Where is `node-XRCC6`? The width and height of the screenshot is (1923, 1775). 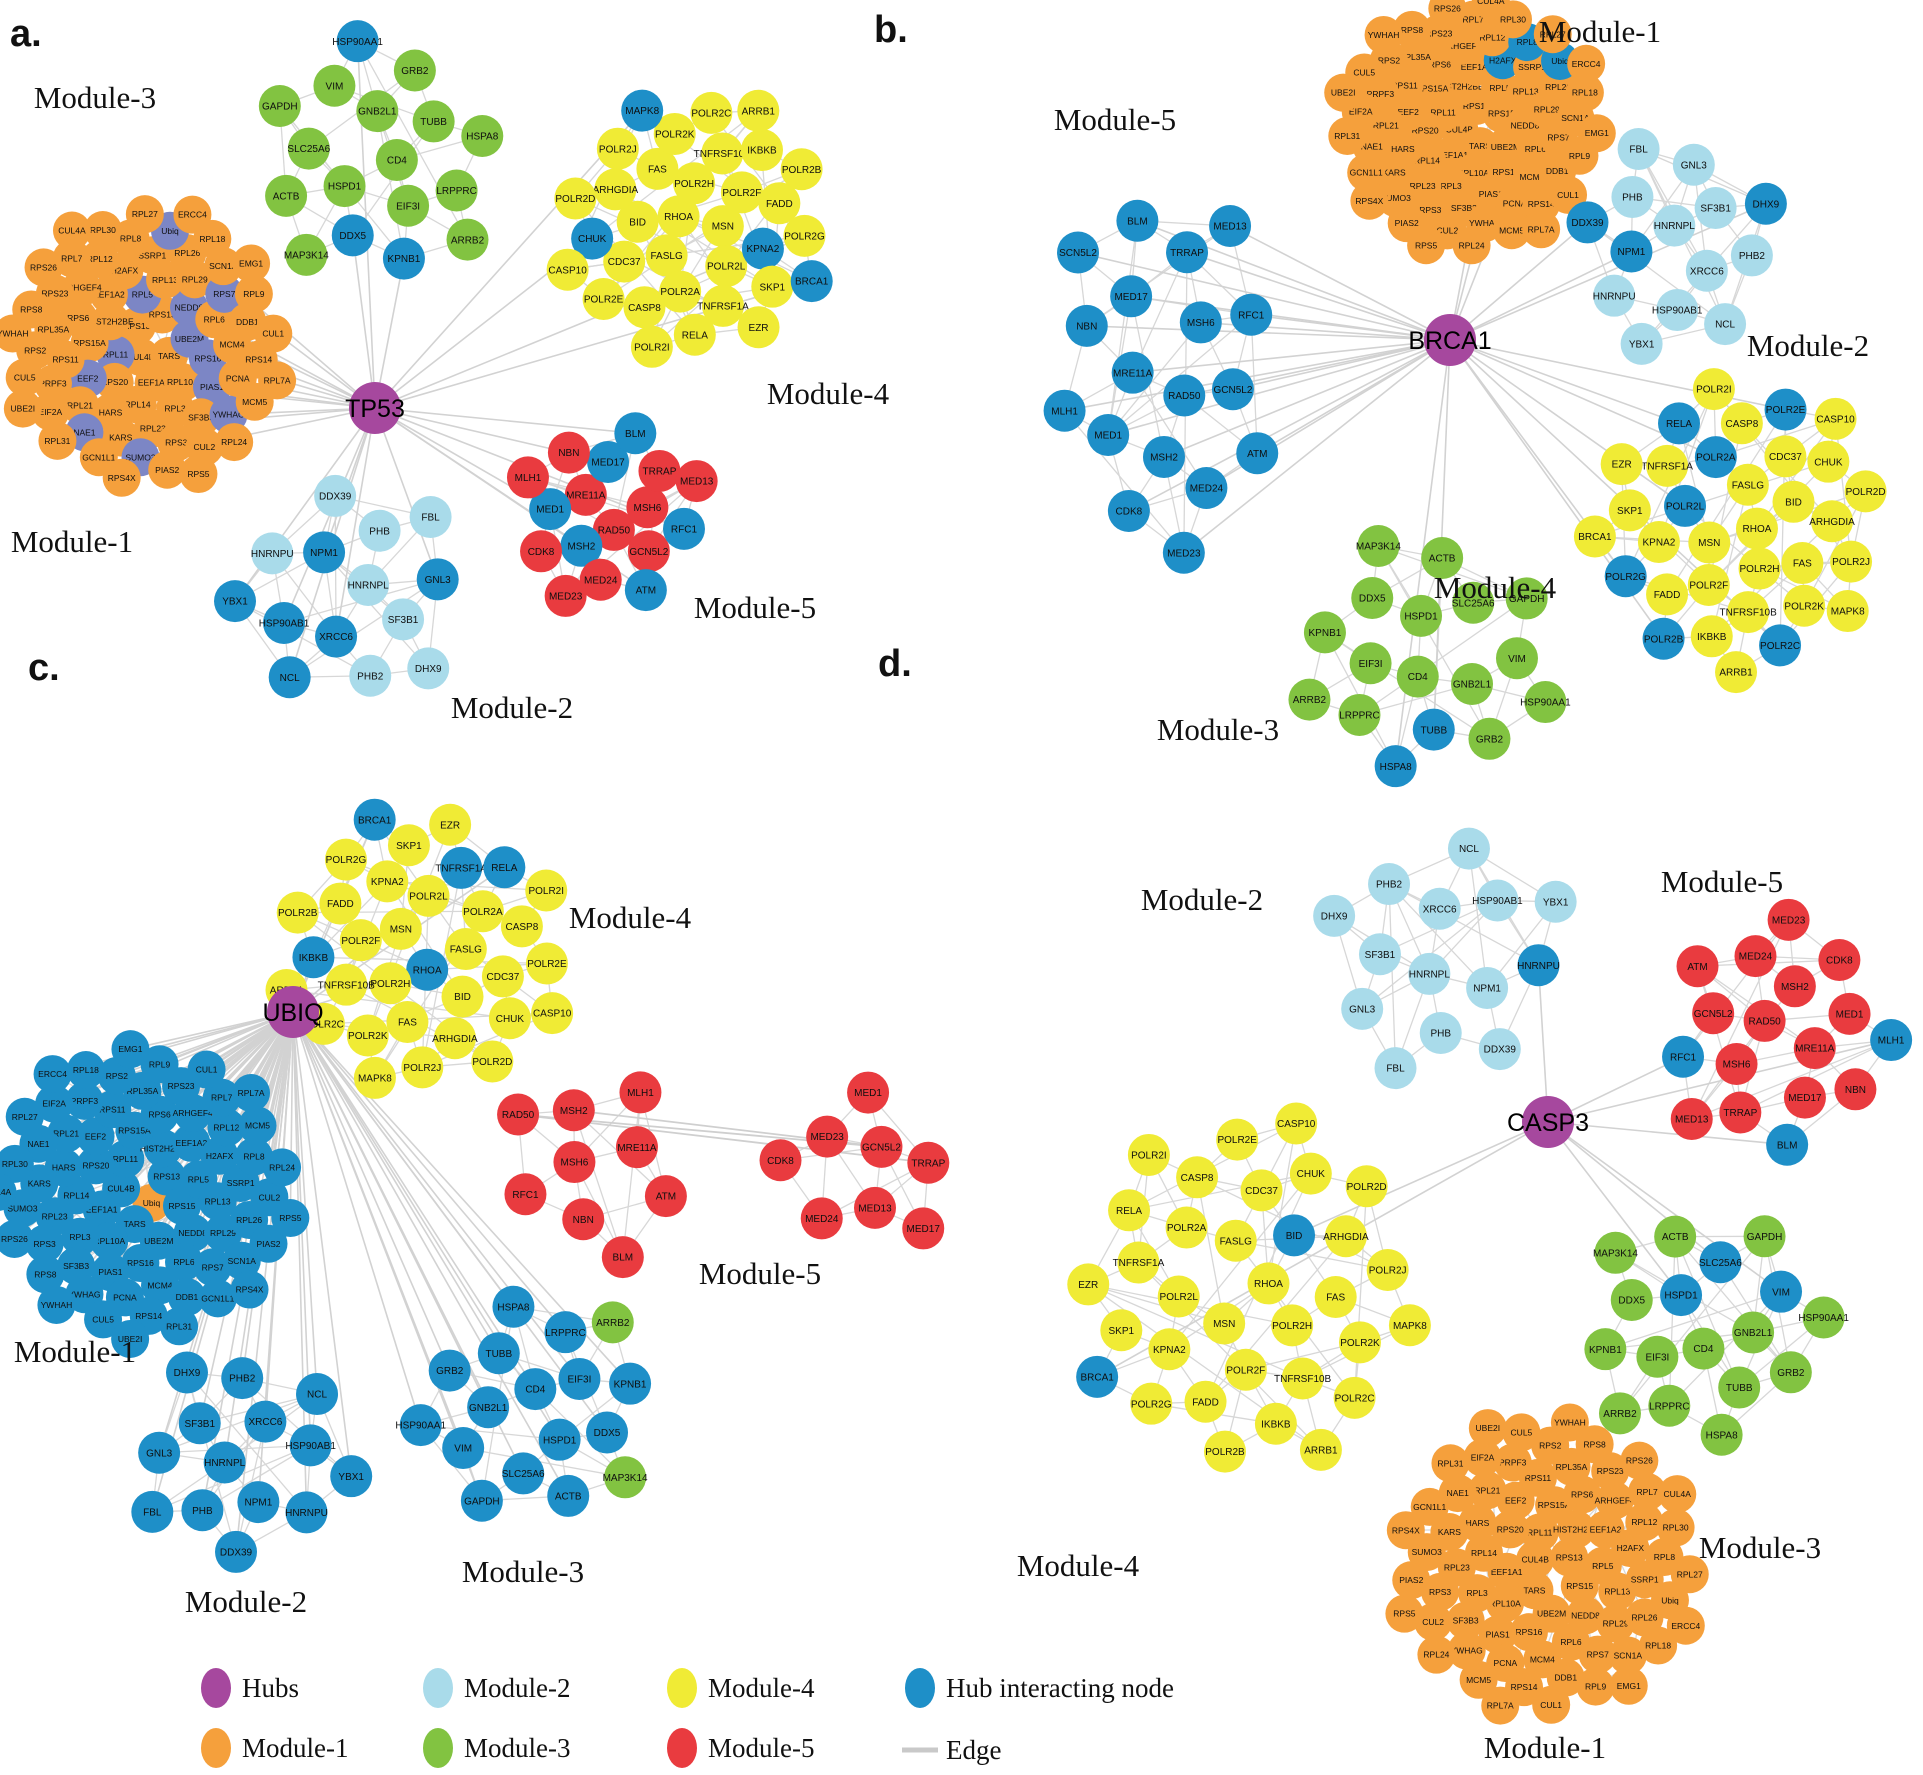 node-XRCC6 is located at coordinates (1439, 908).